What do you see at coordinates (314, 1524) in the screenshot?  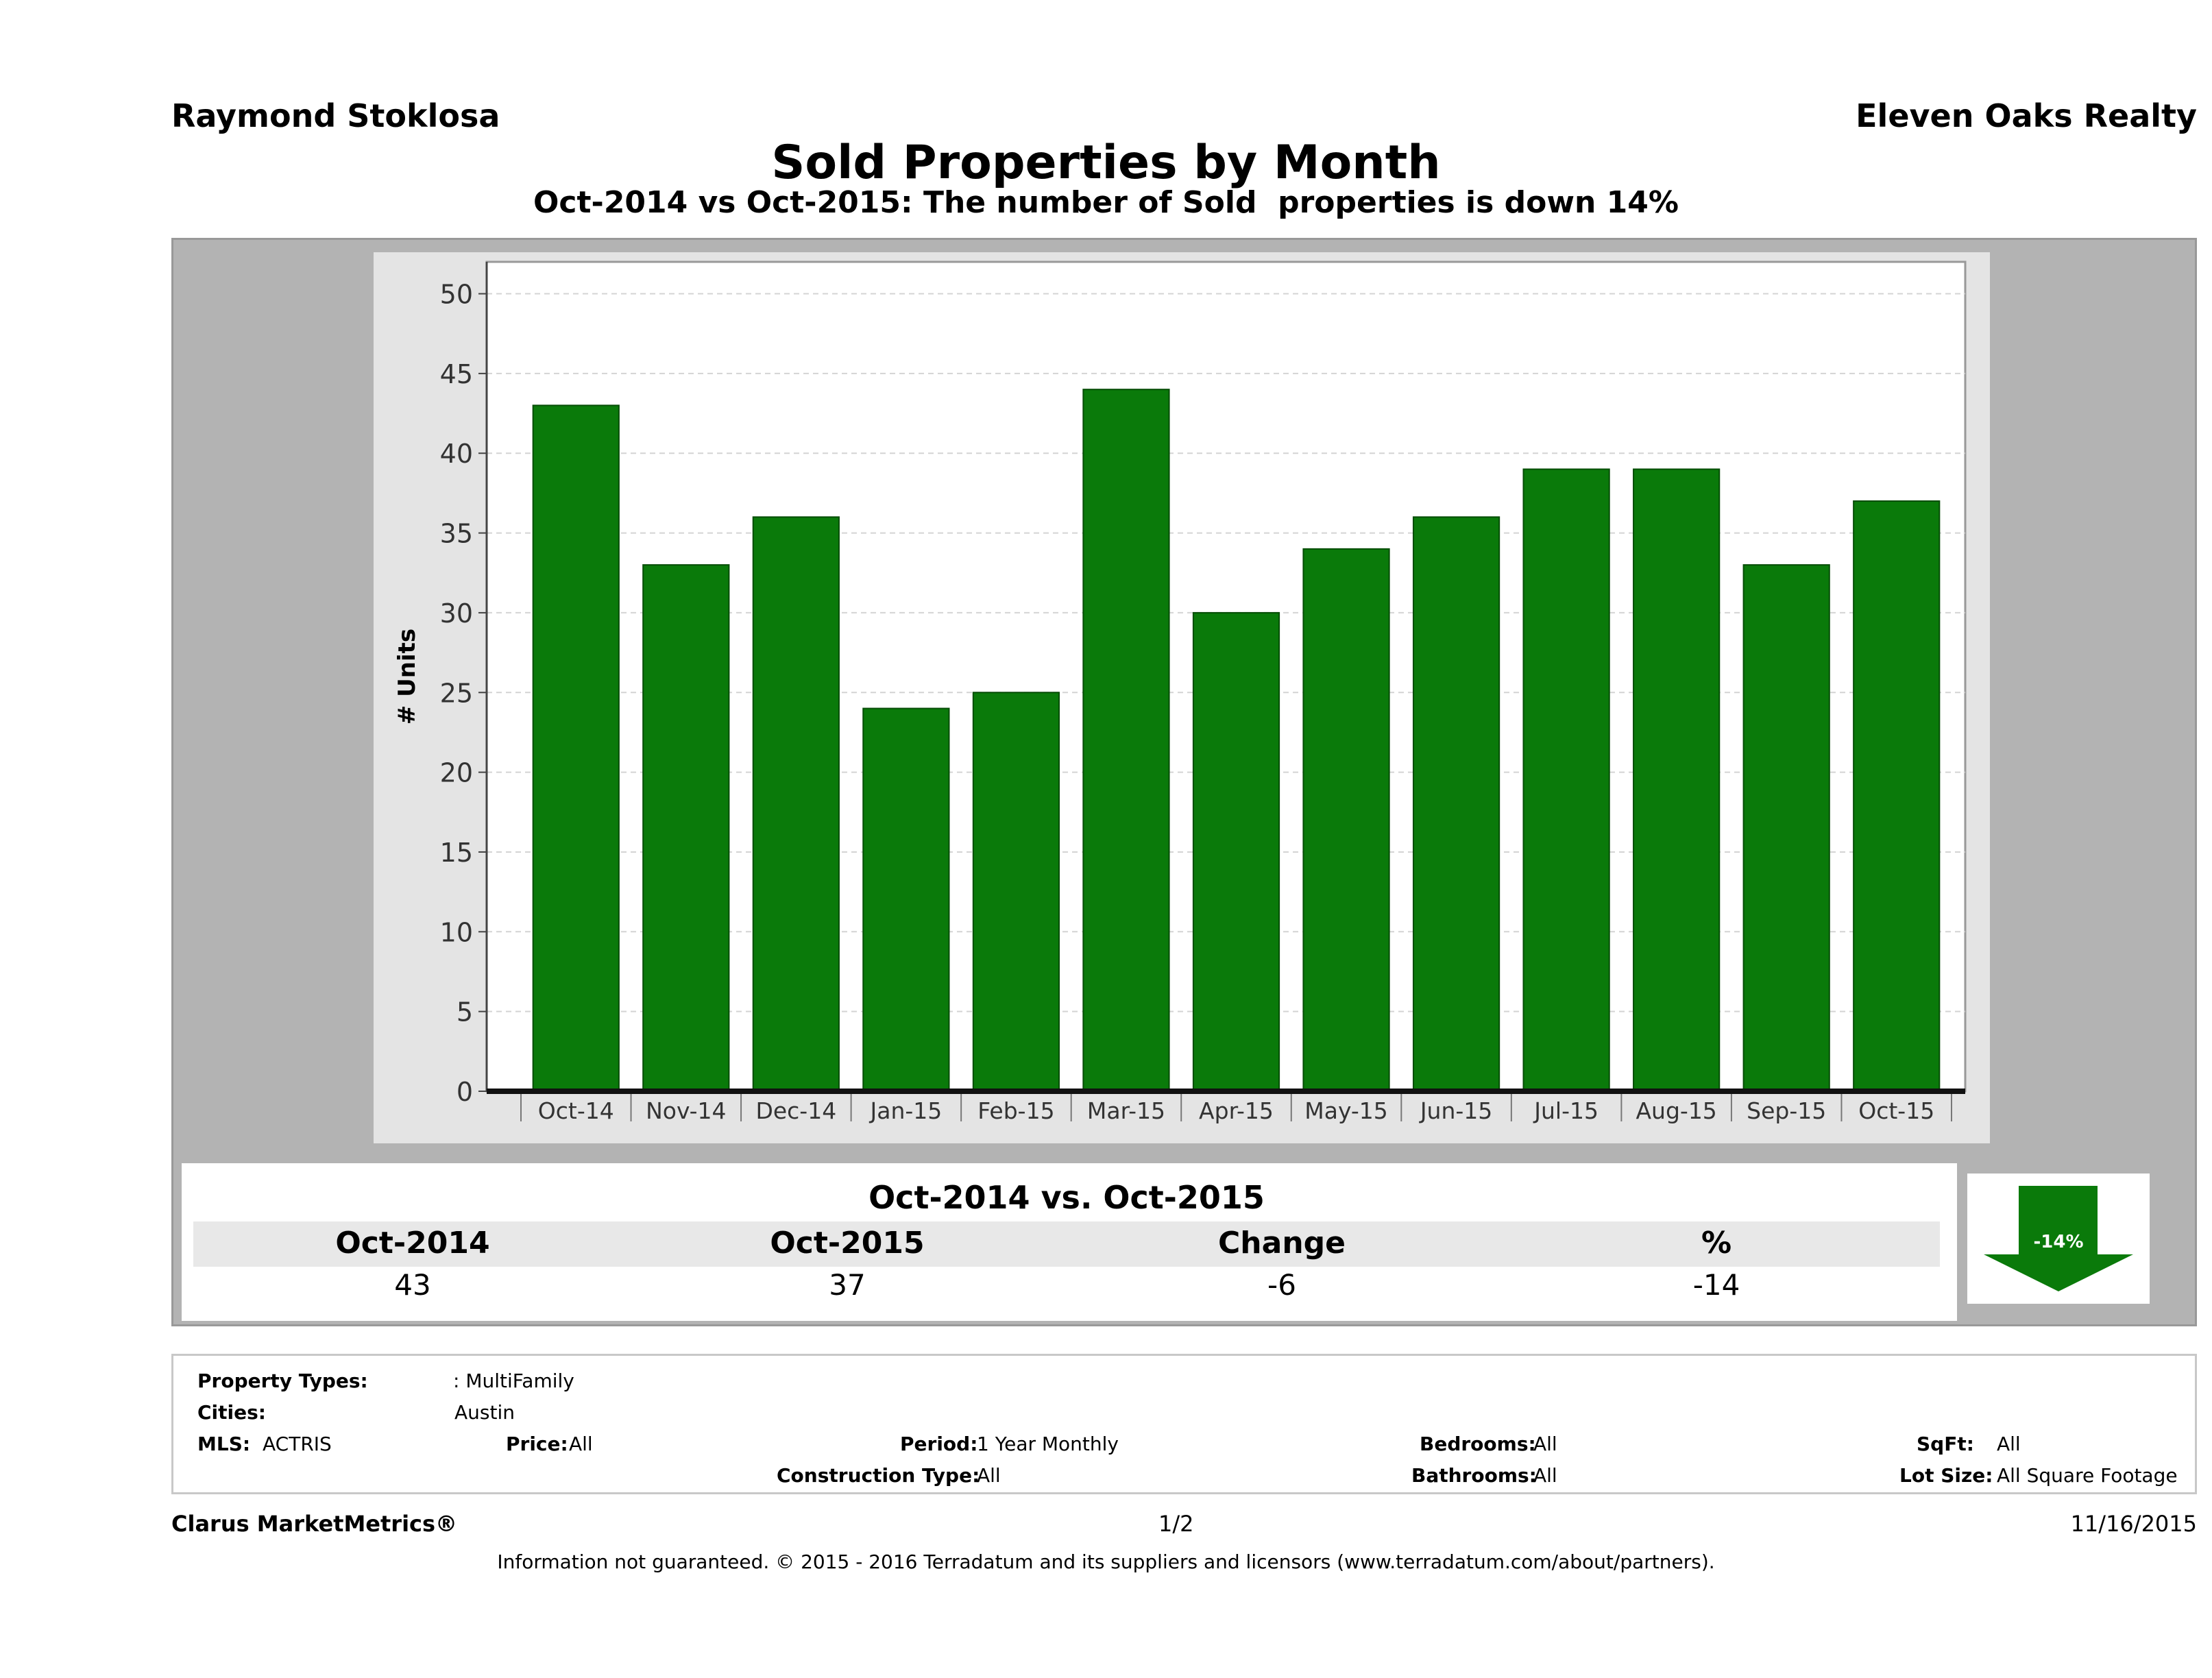 I see `footer-brand: Clarus MarketMetrics®` at bounding box center [314, 1524].